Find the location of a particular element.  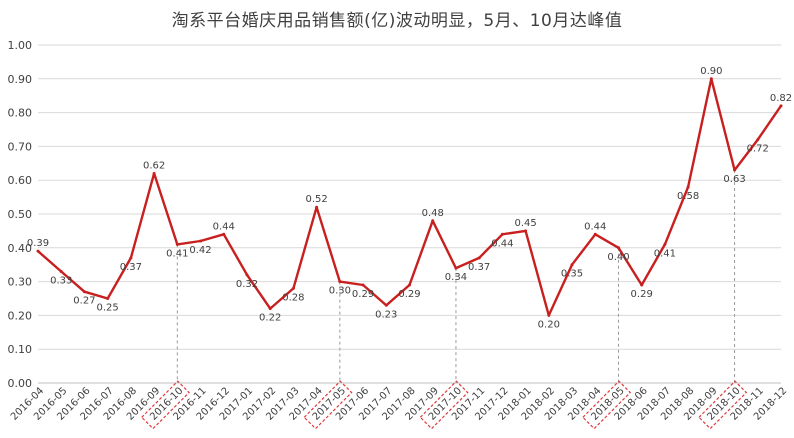

data-label: 0.39 is located at coordinates (38, 243).